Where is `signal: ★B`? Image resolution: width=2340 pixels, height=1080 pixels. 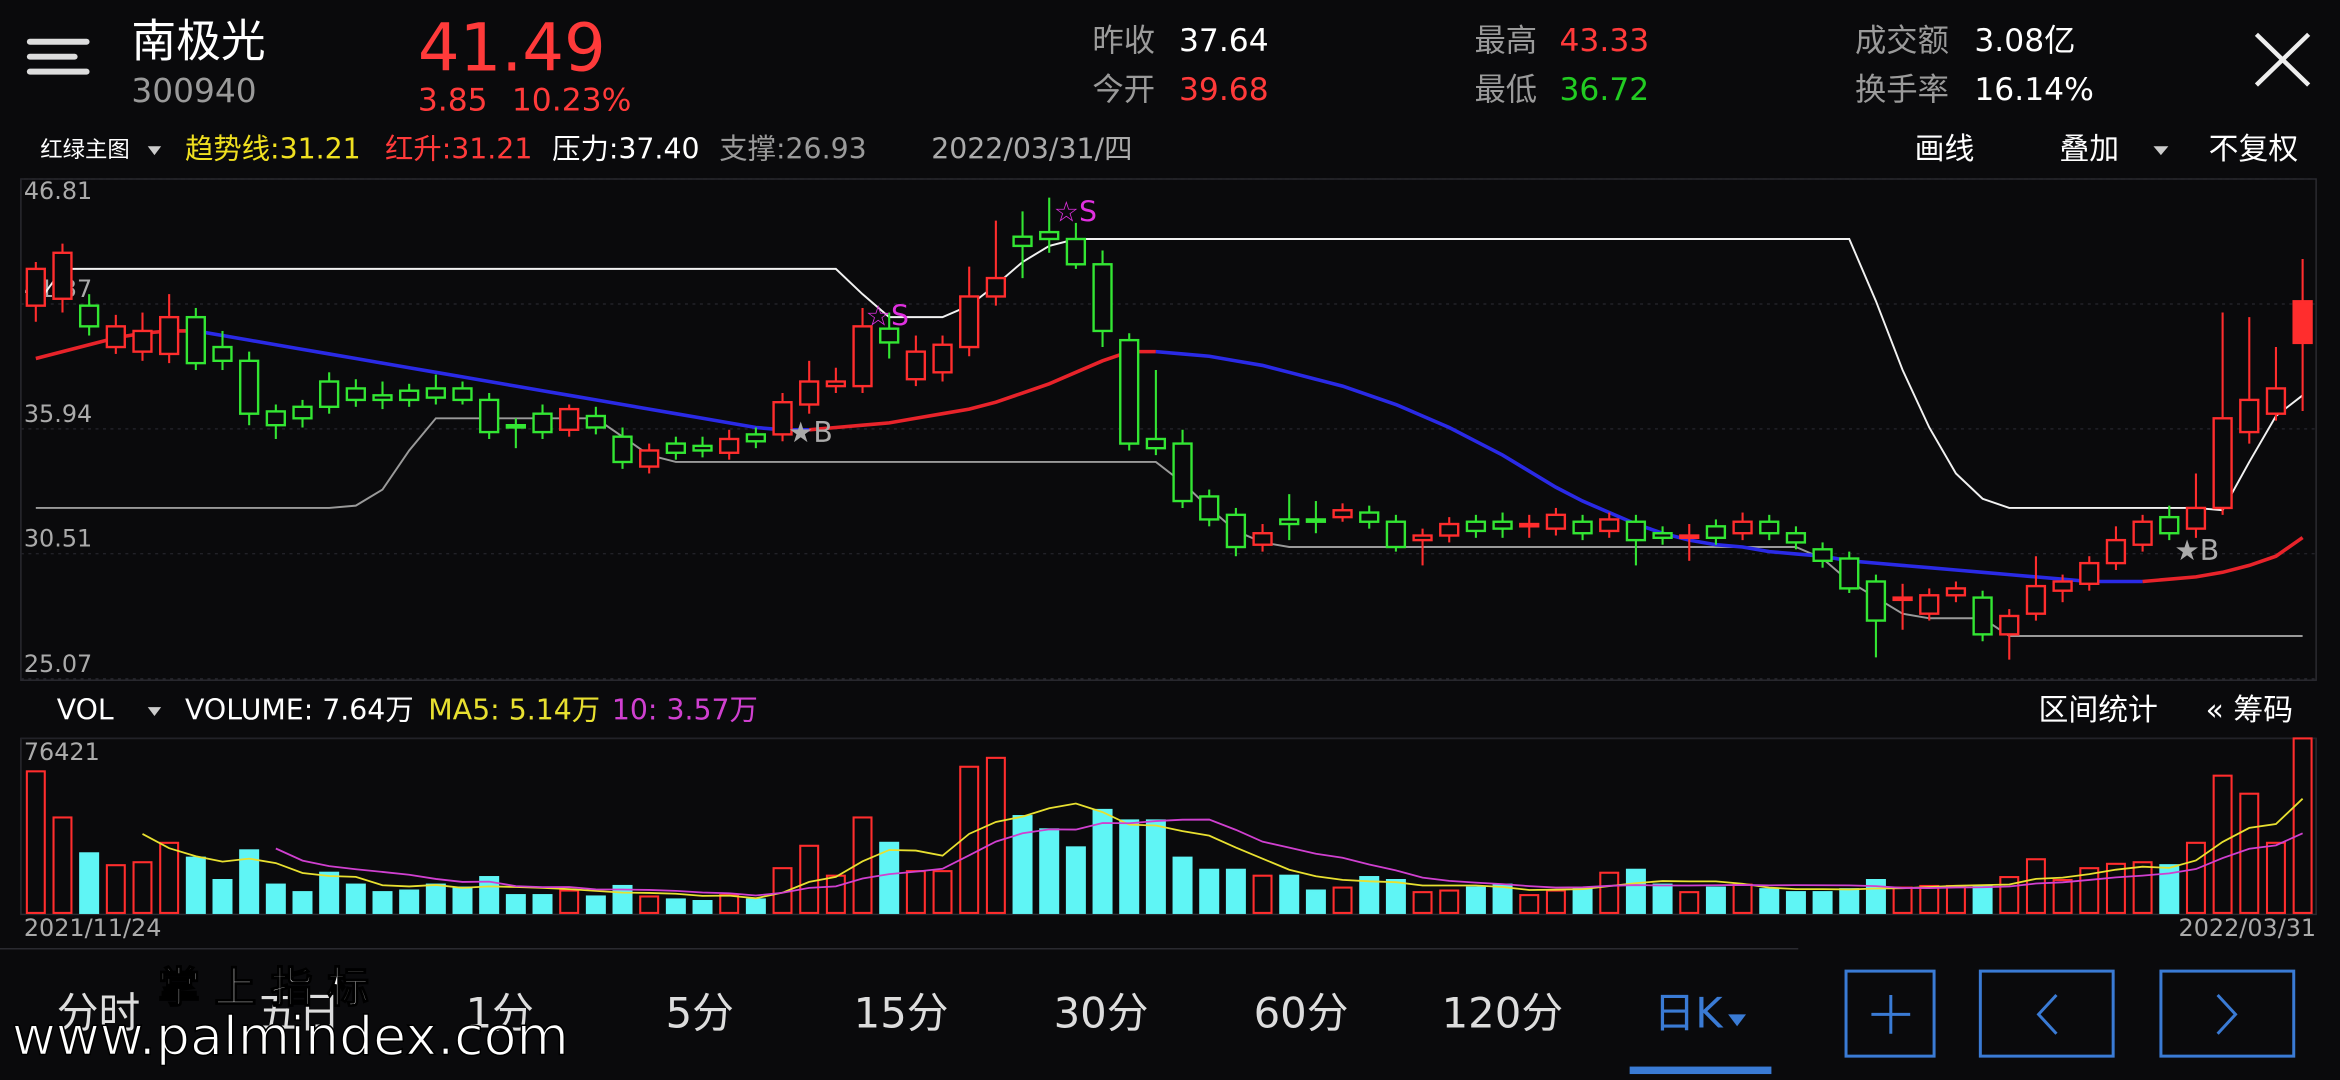 signal: ★B is located at coordinates (2196, 550).